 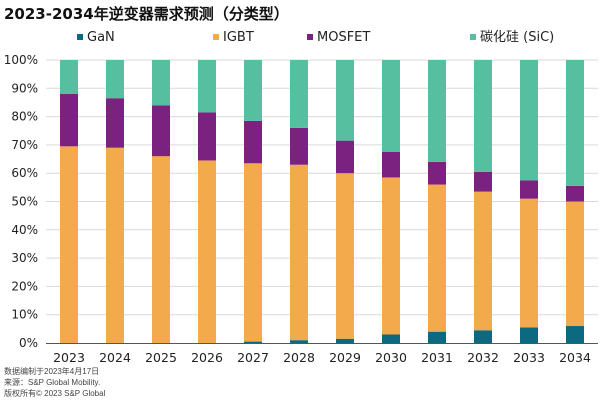 I want to click on x-tick-label-2028: 2028, so click(x=299, y=357).